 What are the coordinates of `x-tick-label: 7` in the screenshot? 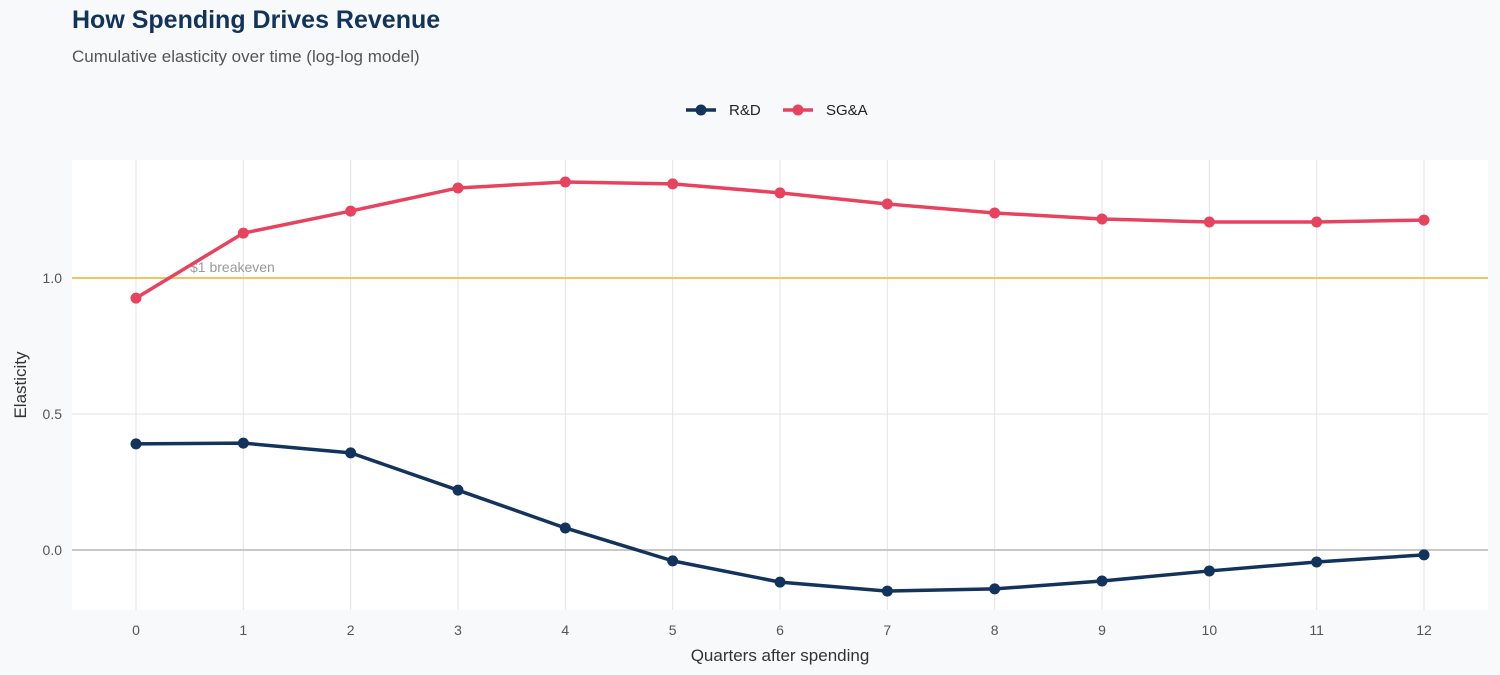 It's located at (887, 630).